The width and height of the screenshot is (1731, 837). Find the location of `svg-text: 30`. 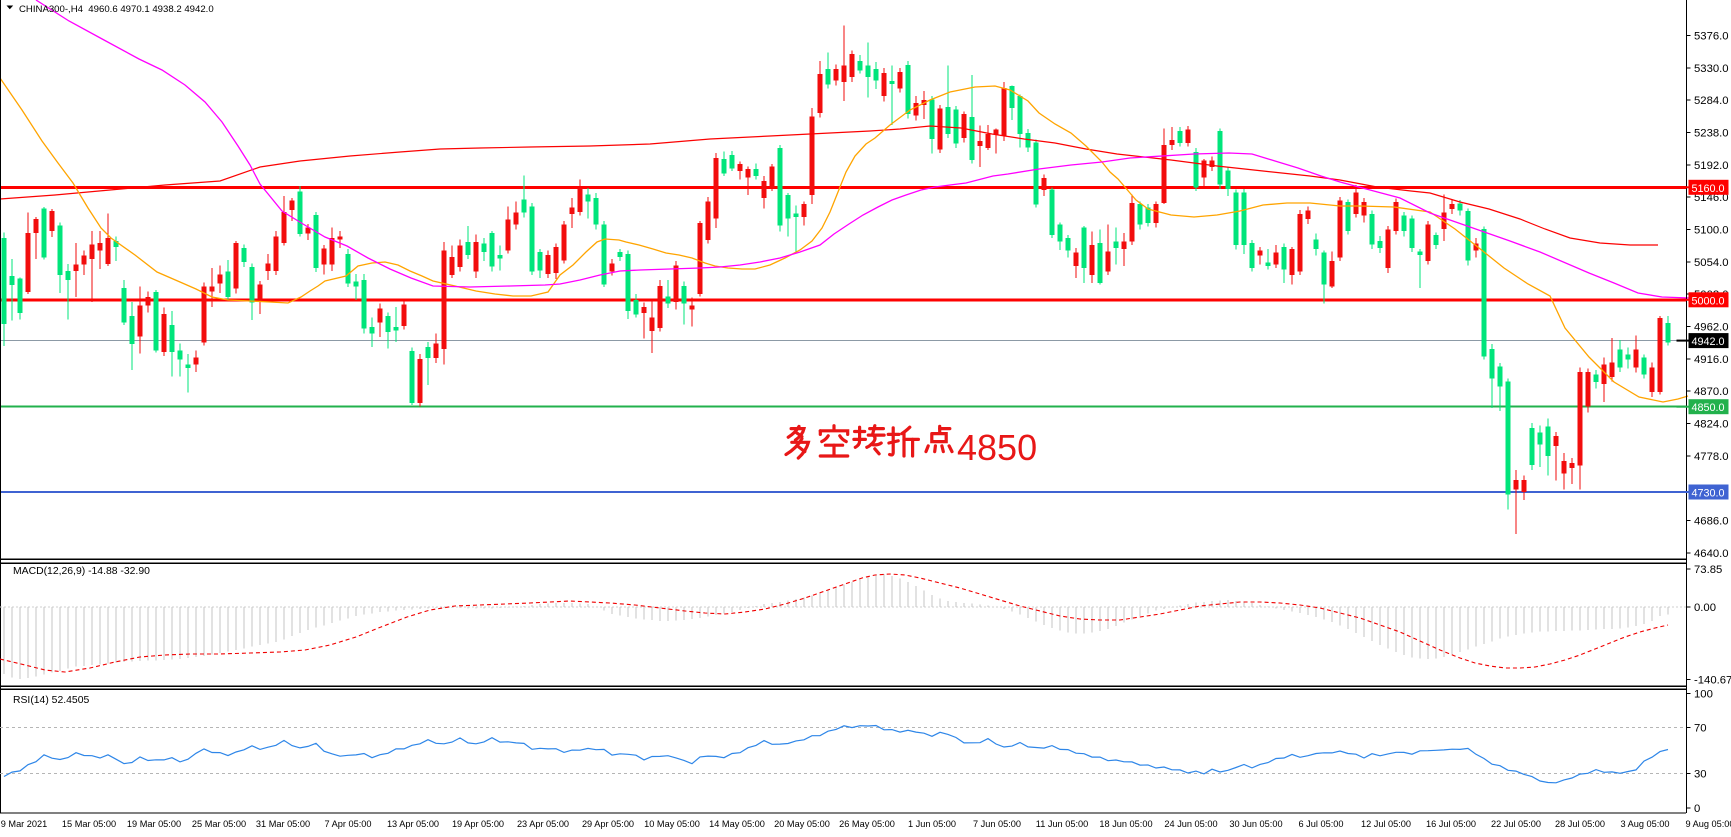

svg-text: 30 is located at coordinates (1700, 775).